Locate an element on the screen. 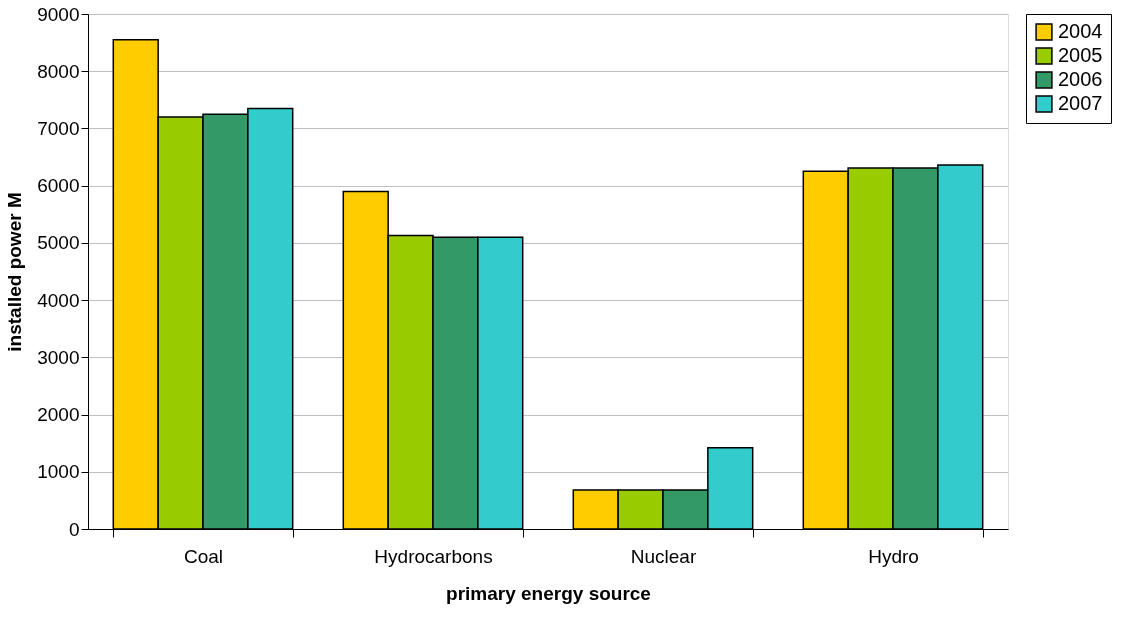 The image size is (1148, 635). y-axis-title: installed power M is located at coordinates (15, 272).